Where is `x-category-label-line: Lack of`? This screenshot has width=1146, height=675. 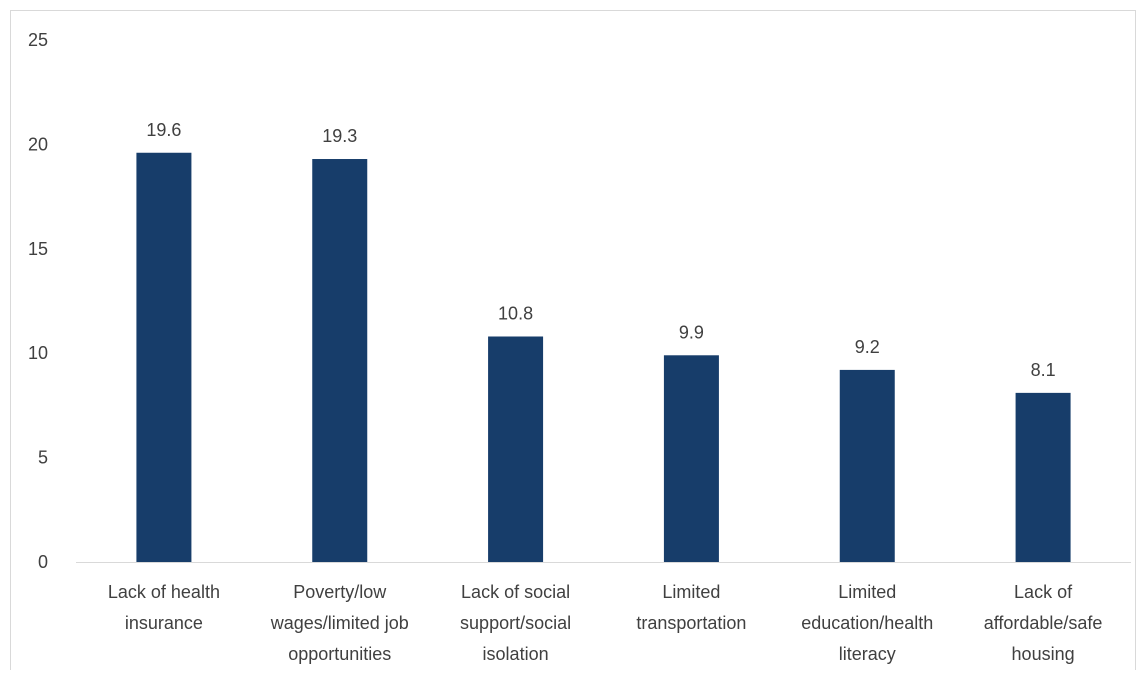 x-category-label-line: Lack of is located at coordinates (1043, 592).